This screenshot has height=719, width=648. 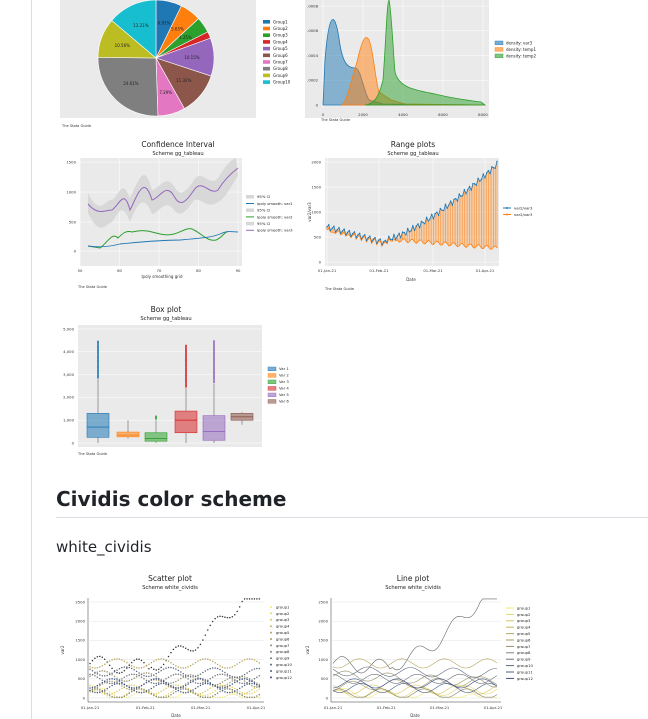 What do you see at coordinates (73, 221) in the screenshot?
I see `ci-ytick: 500` at bounding box center [73, 221].